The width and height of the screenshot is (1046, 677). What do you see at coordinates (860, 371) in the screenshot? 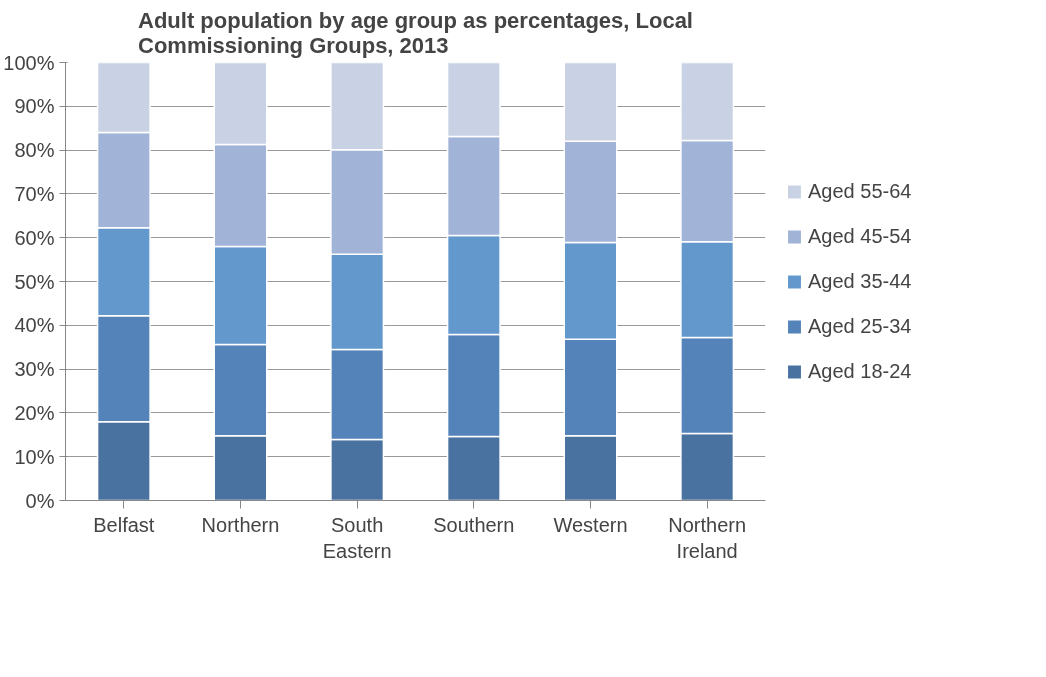
I see `legend-label: Aged 18-24` at bounding box center [860, 371].